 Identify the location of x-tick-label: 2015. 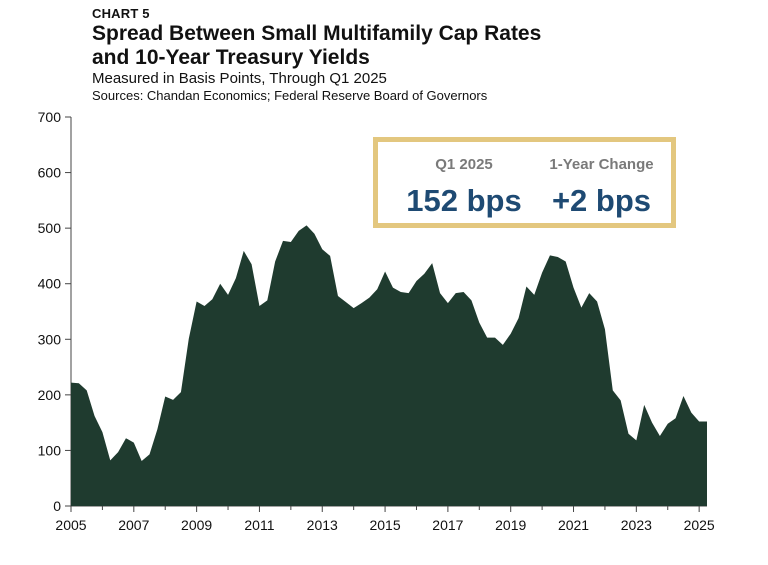
(384, 525).